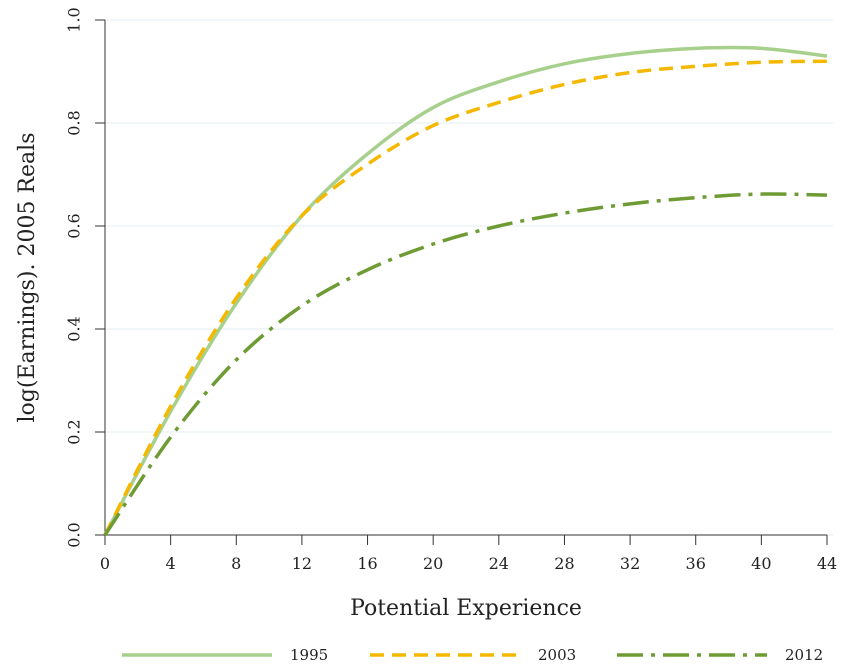 The width and height of the screenshot is (844, 665). What do you see at coordinates (367, 563) in the screenshot?
I see `x-tick-label: 16` at bounding box center [367, 563].